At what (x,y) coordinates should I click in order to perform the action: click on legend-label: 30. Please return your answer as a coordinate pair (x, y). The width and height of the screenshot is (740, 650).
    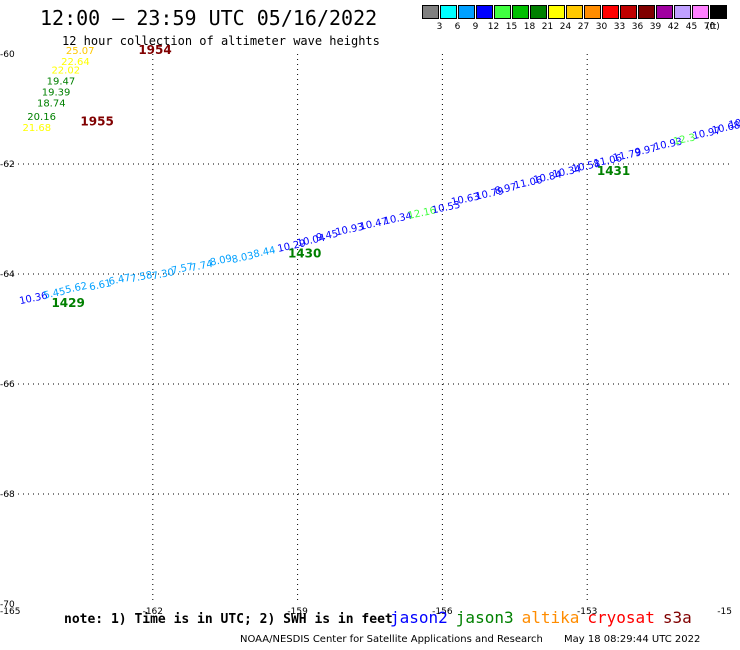
    Looking at the image, I should click on (601, 27).